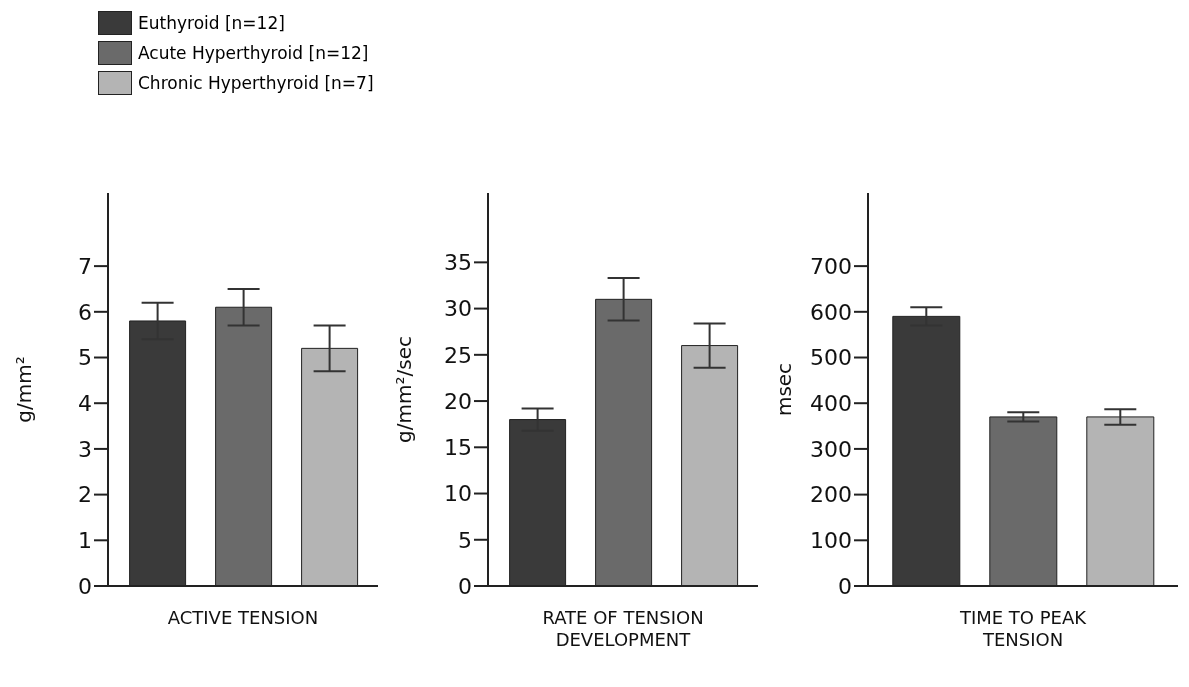 The image size is (1189, 687). Describe the element at coordinates (831, 404) in the screenshot. I see `y-tick-label: 400` at that location.